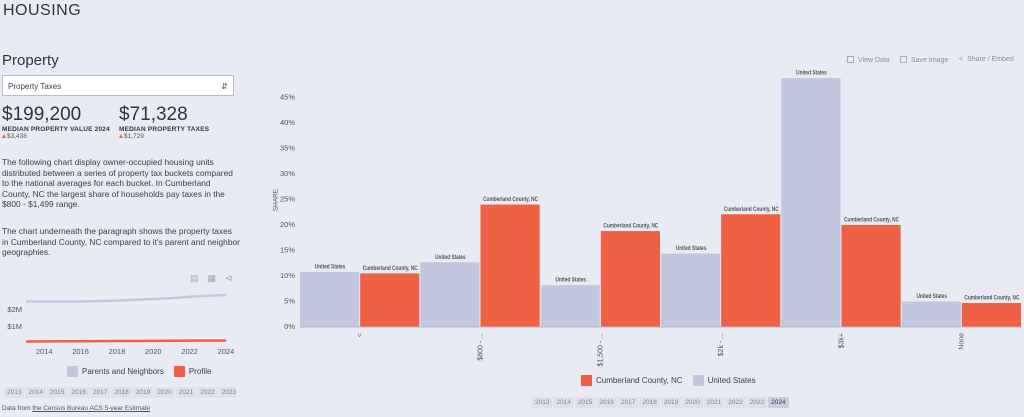  Describe the element at coordinates (778, 402) in the screenshot. I see `year-button: 2024` at that location.